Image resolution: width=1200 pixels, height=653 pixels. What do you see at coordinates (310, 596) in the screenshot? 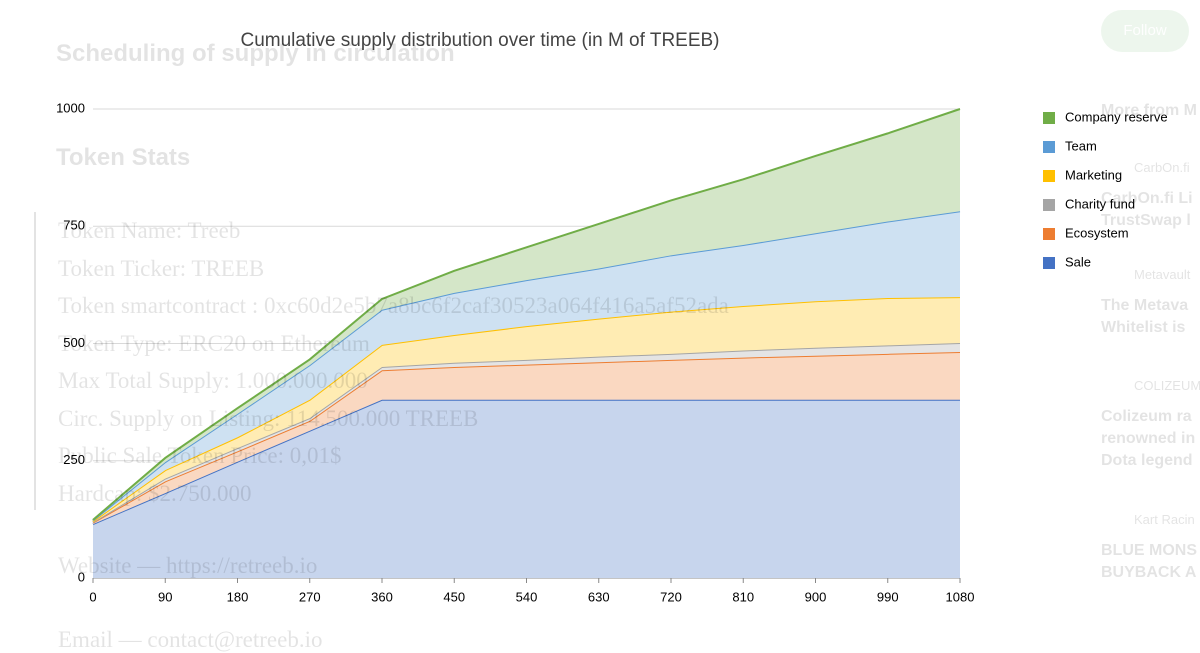
I see `x-tick-label: 270` at bounding box center [310, 596].